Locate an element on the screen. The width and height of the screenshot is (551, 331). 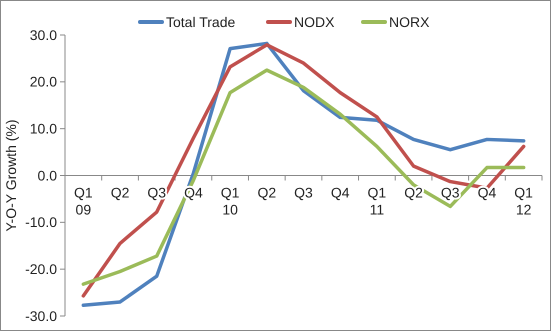
x-tick-label: Q1 12 is located at coordinates (524, 201).